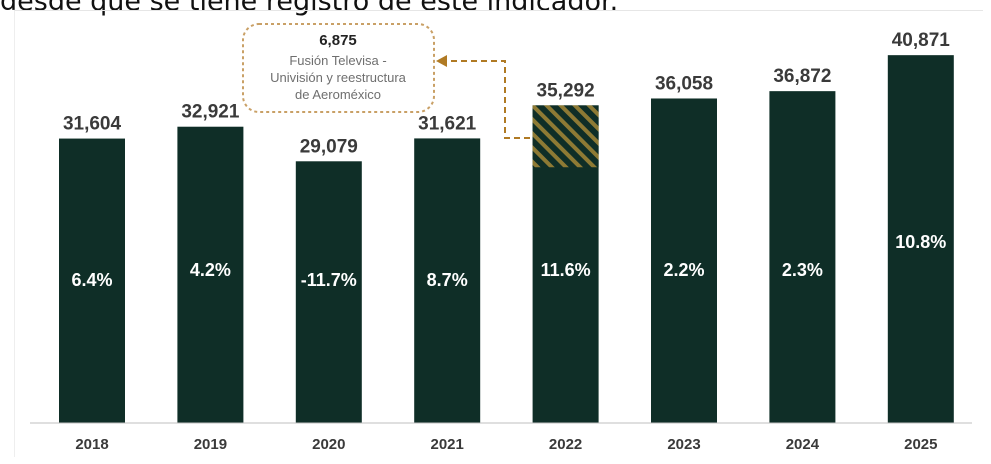 This screenshot has height=464, width=991. Describe the element at coordinates (329, 280) in the screenshot. I see `growth-label-2020: -11.7%` at that location.